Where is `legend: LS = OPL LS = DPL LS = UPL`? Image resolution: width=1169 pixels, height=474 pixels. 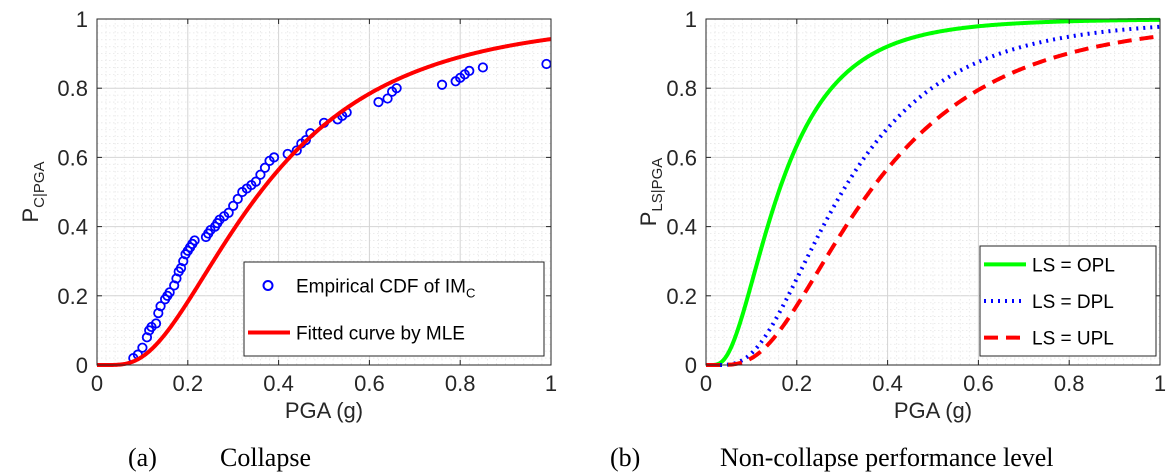 legend: LS = OPL LS = DPL LS = UPL is located at coordinates (1068, 301).